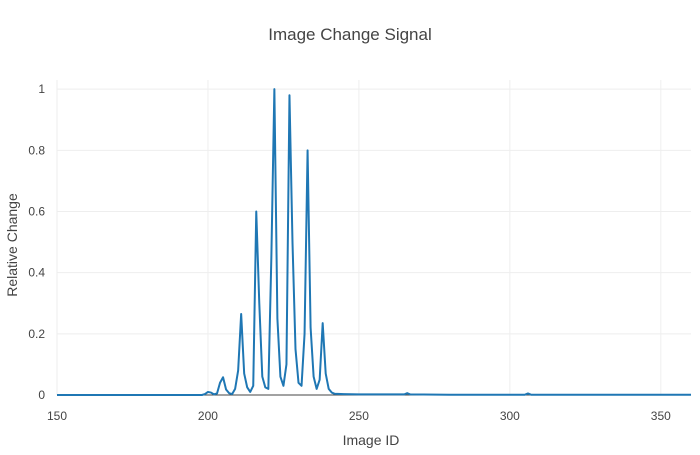 The height and width of the screenshot is (455, 700). What do you see at coordinates (371, 440) in the screenshot?
I see `x-axis-label: Image ID` at bounding box center [371, 440].